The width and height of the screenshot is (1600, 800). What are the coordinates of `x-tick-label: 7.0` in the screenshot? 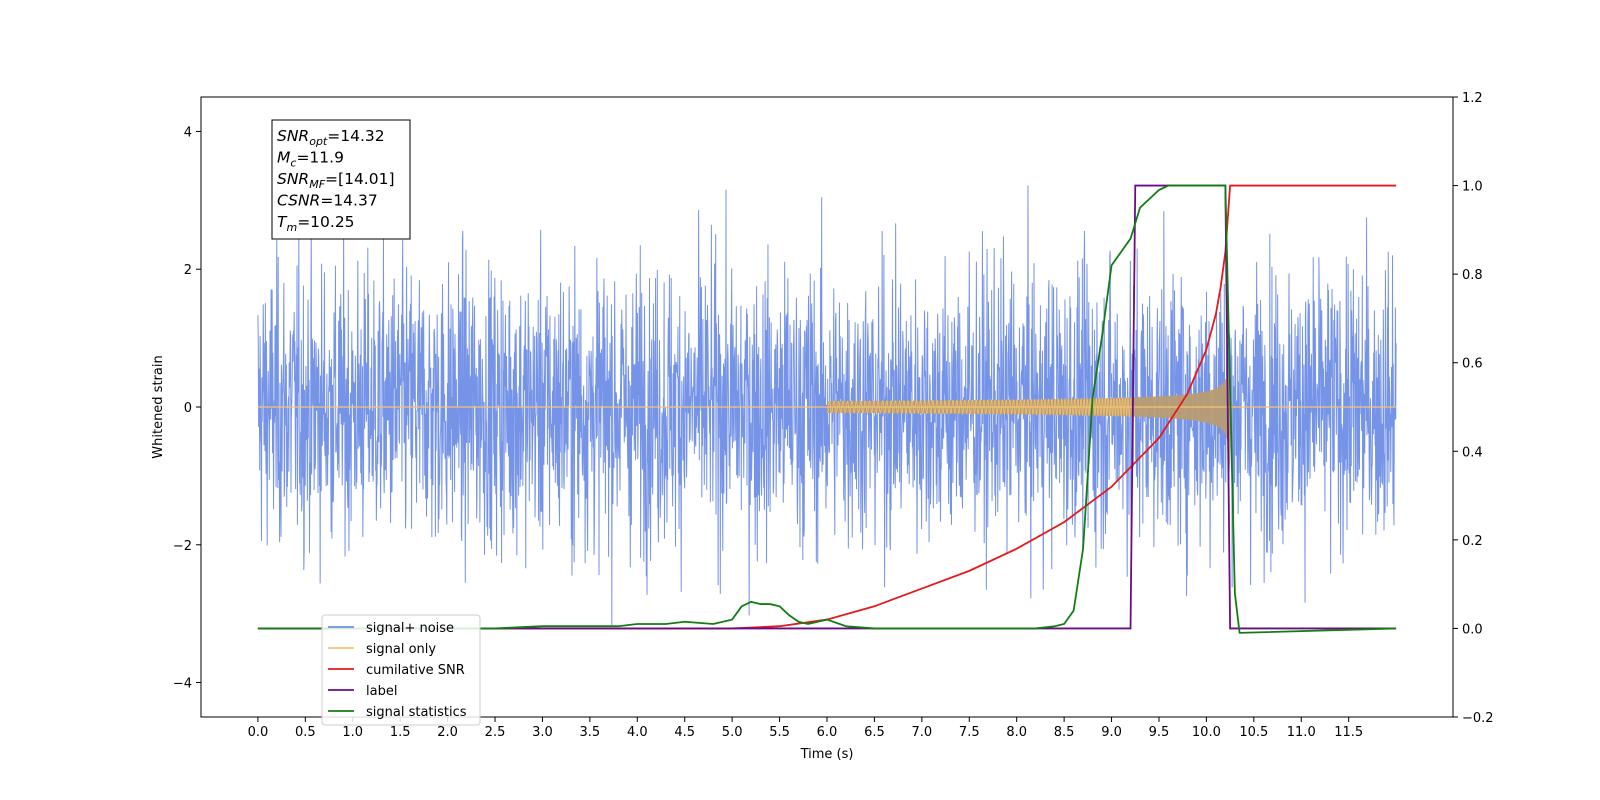 It's located at (922, 732).